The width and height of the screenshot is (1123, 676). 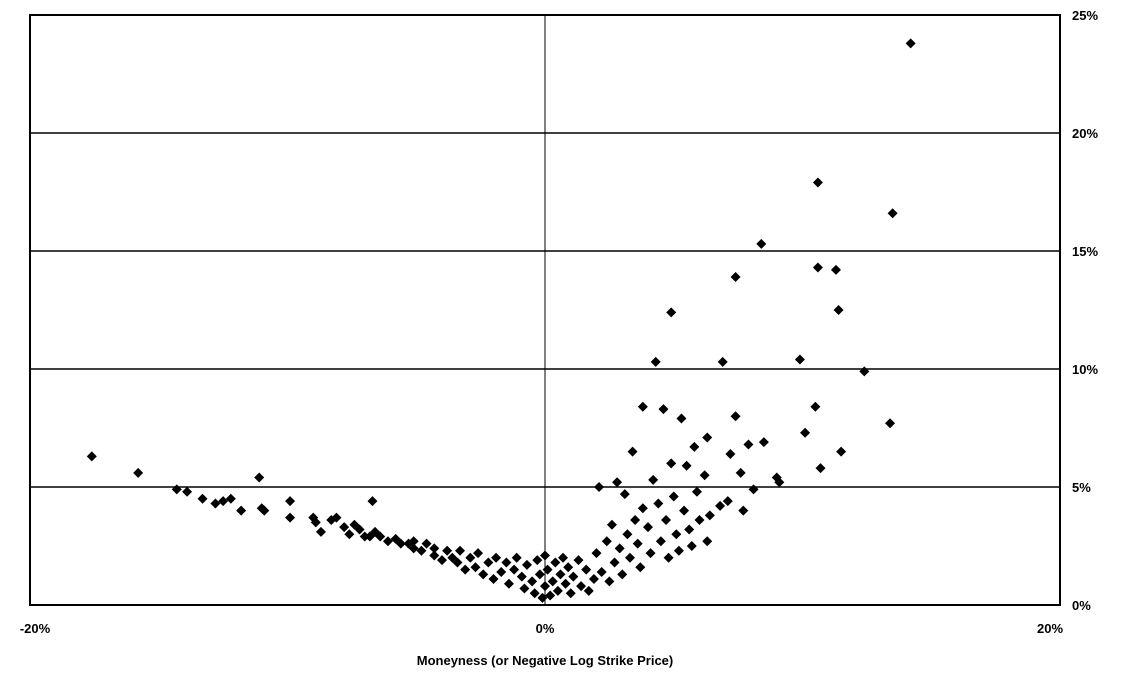 I want to click on y-tick-label: 15%, so click(x=1085, y=251).